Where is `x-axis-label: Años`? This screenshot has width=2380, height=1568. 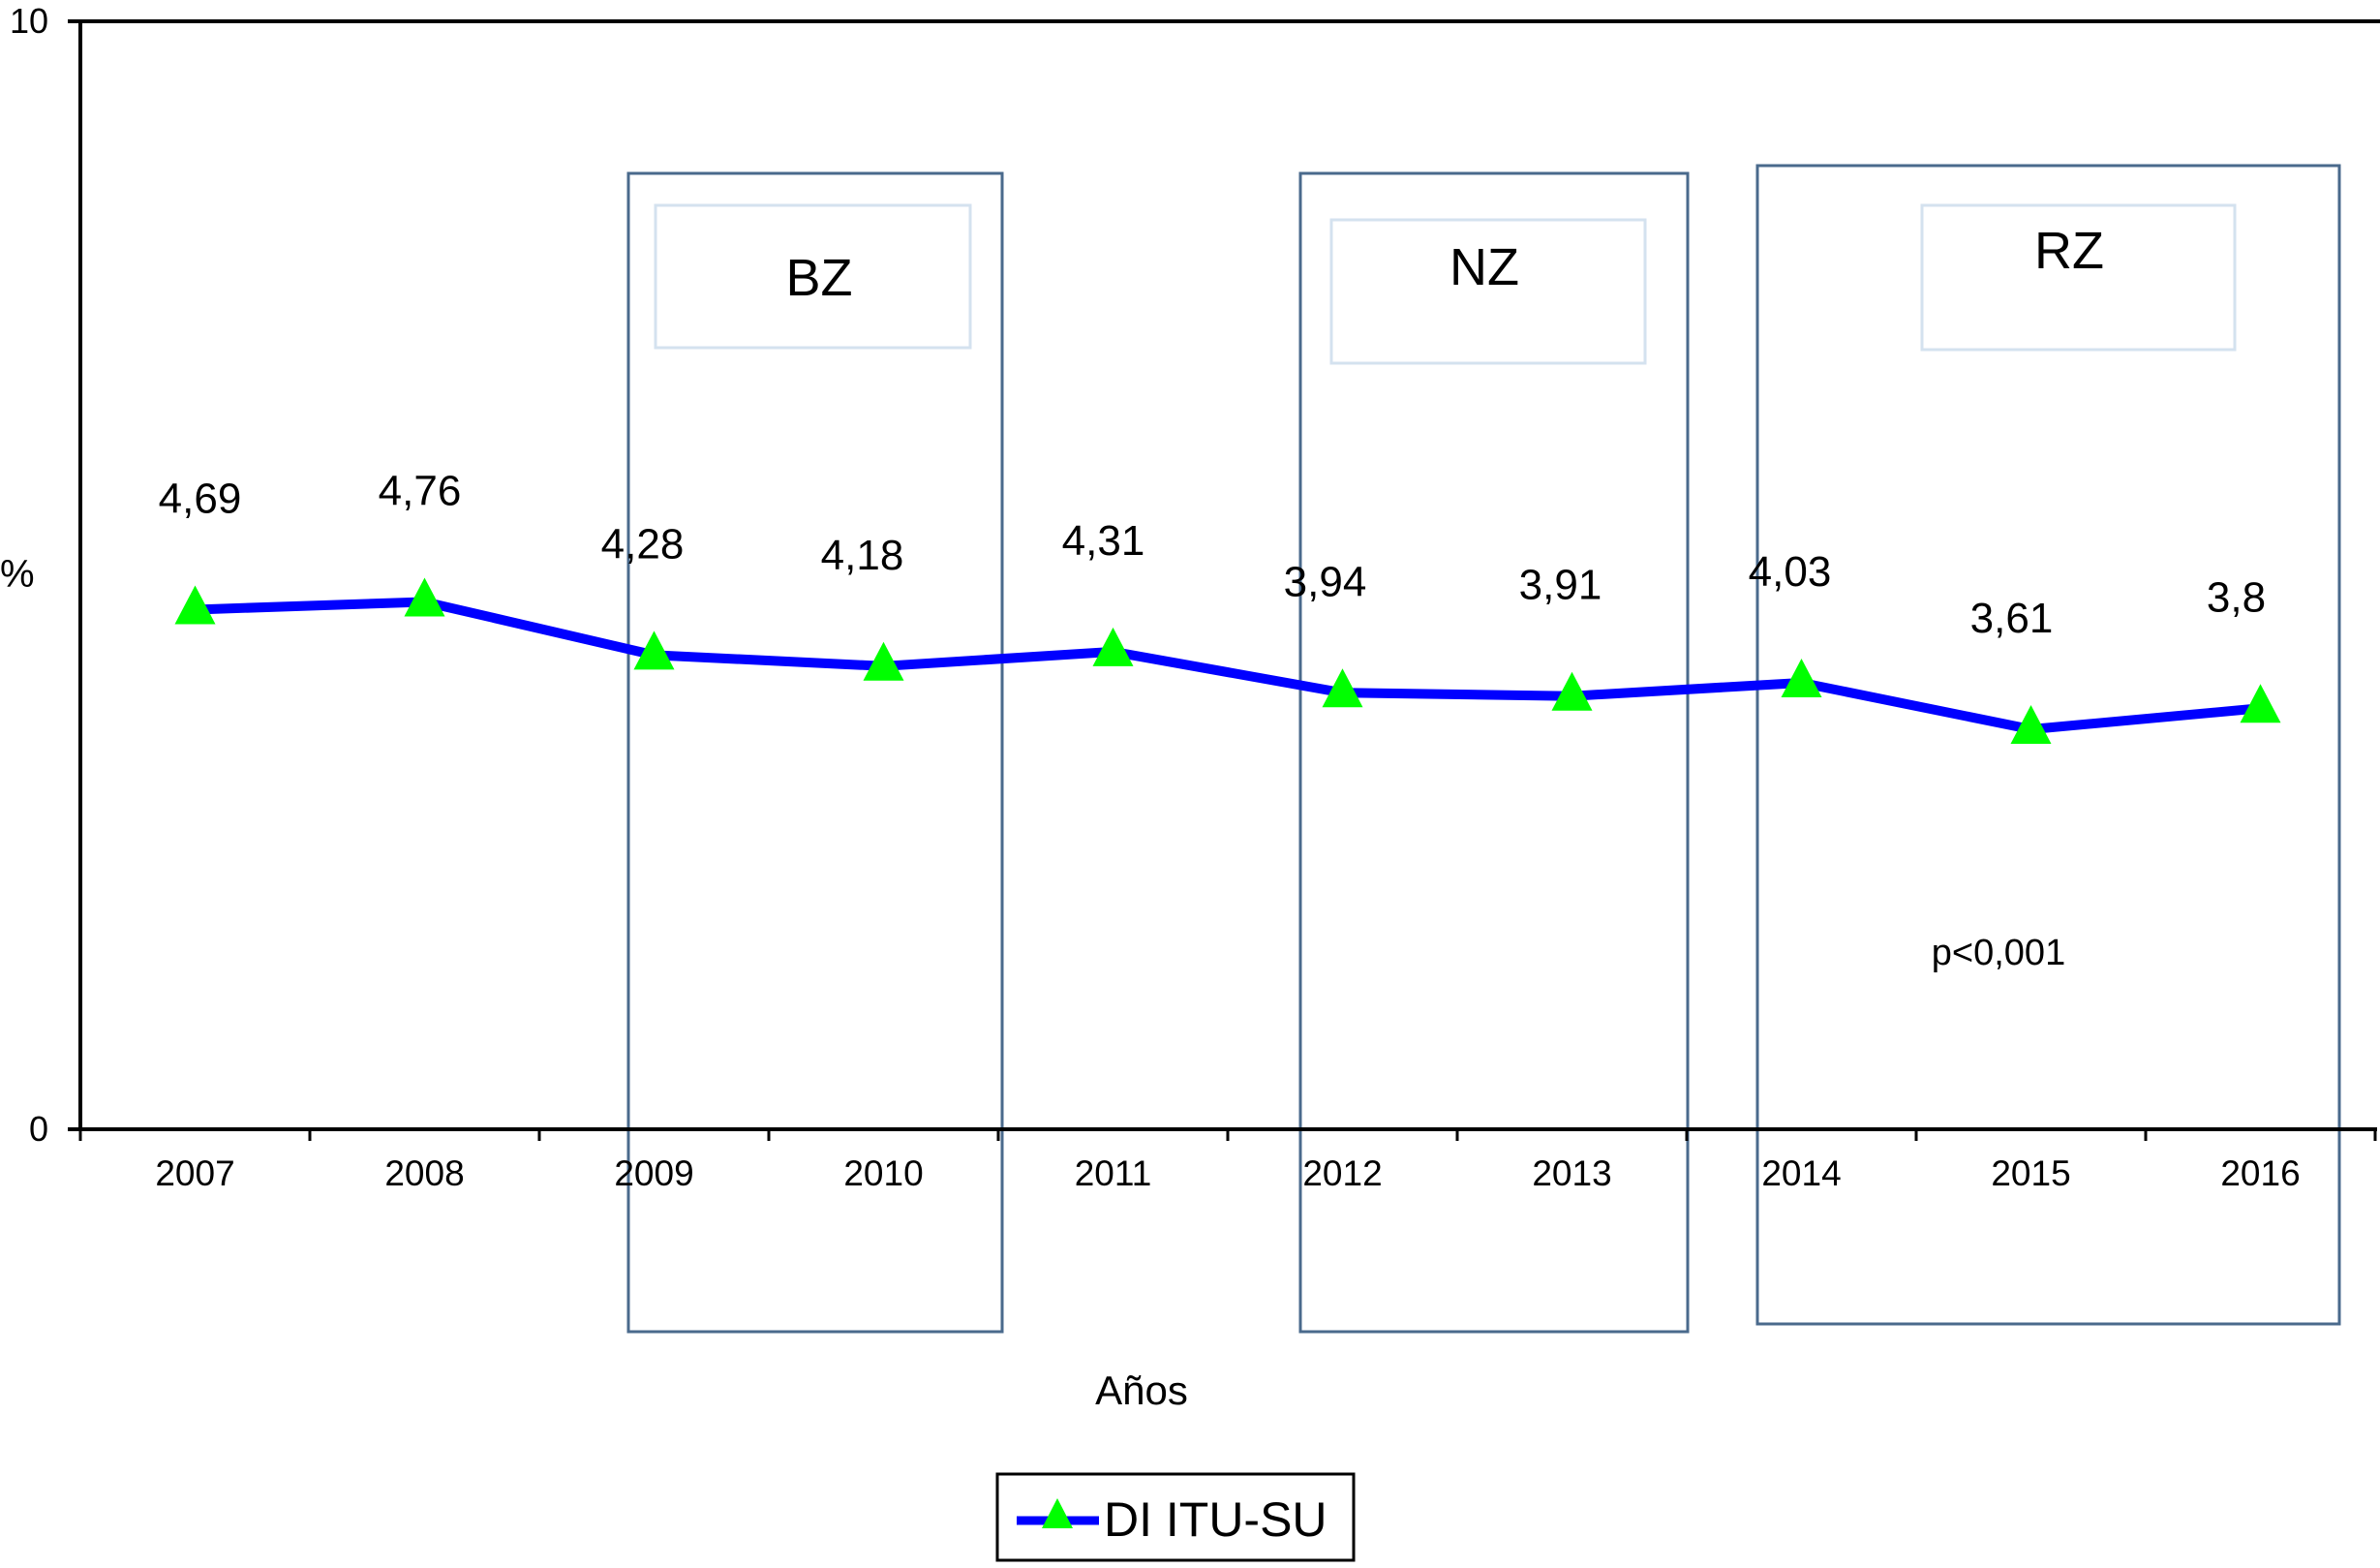 x-axis-label: Años is located at coordinates (1142, 1390).